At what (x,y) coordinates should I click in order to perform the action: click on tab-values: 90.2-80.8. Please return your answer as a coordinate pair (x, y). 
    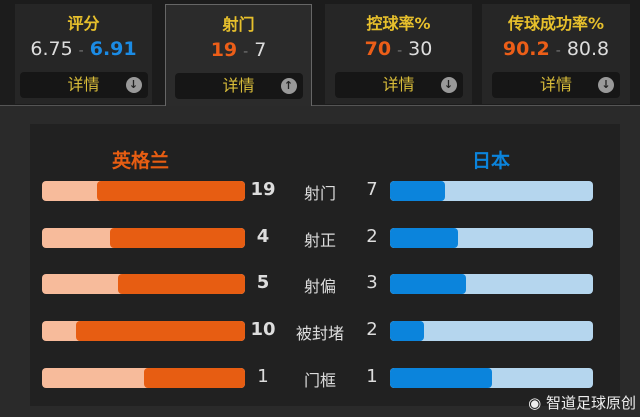
    Looking at the image, I should click on (556, 51).